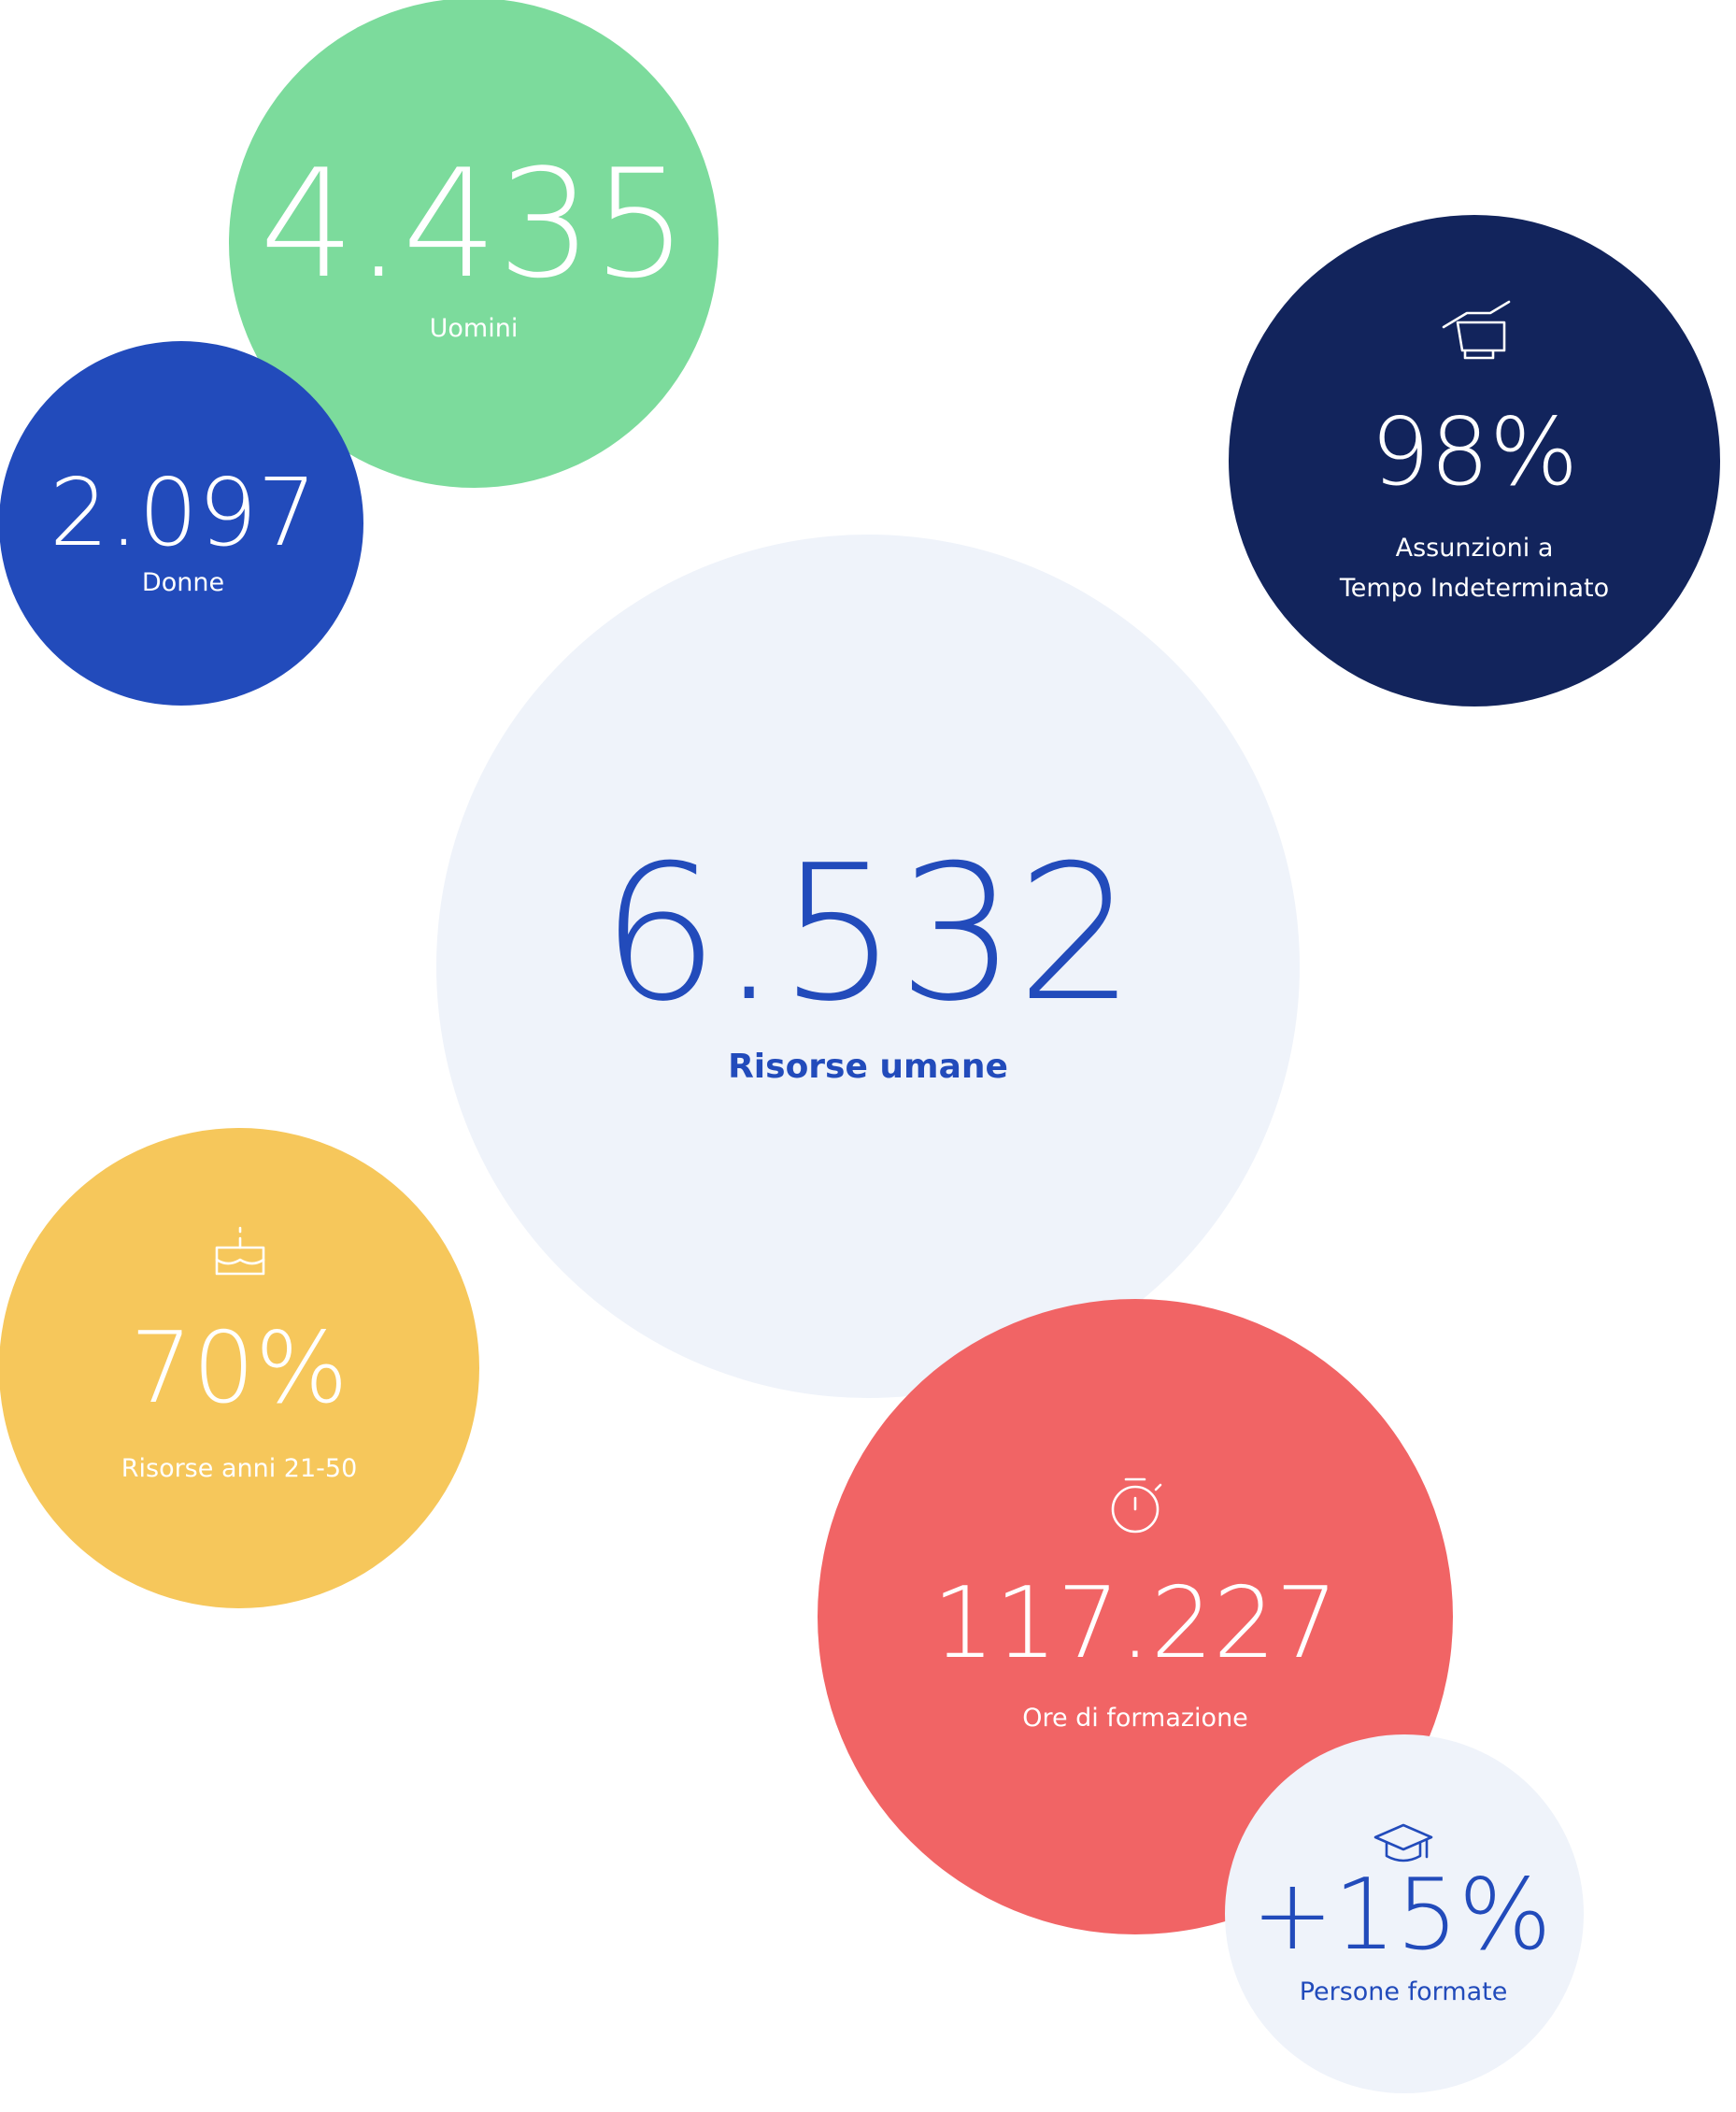  Describe the element at coordinates (1136, 1505) in the screenshot. I see `timer-icon` at that location.